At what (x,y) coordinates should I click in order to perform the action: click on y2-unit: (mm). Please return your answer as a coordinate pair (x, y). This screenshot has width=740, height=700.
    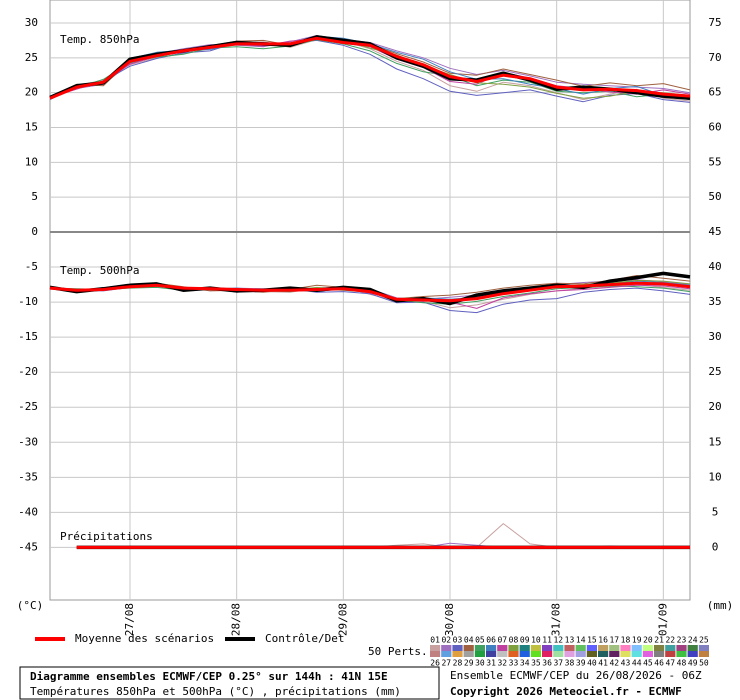
    Looking at the image, I should click on (720, 605).